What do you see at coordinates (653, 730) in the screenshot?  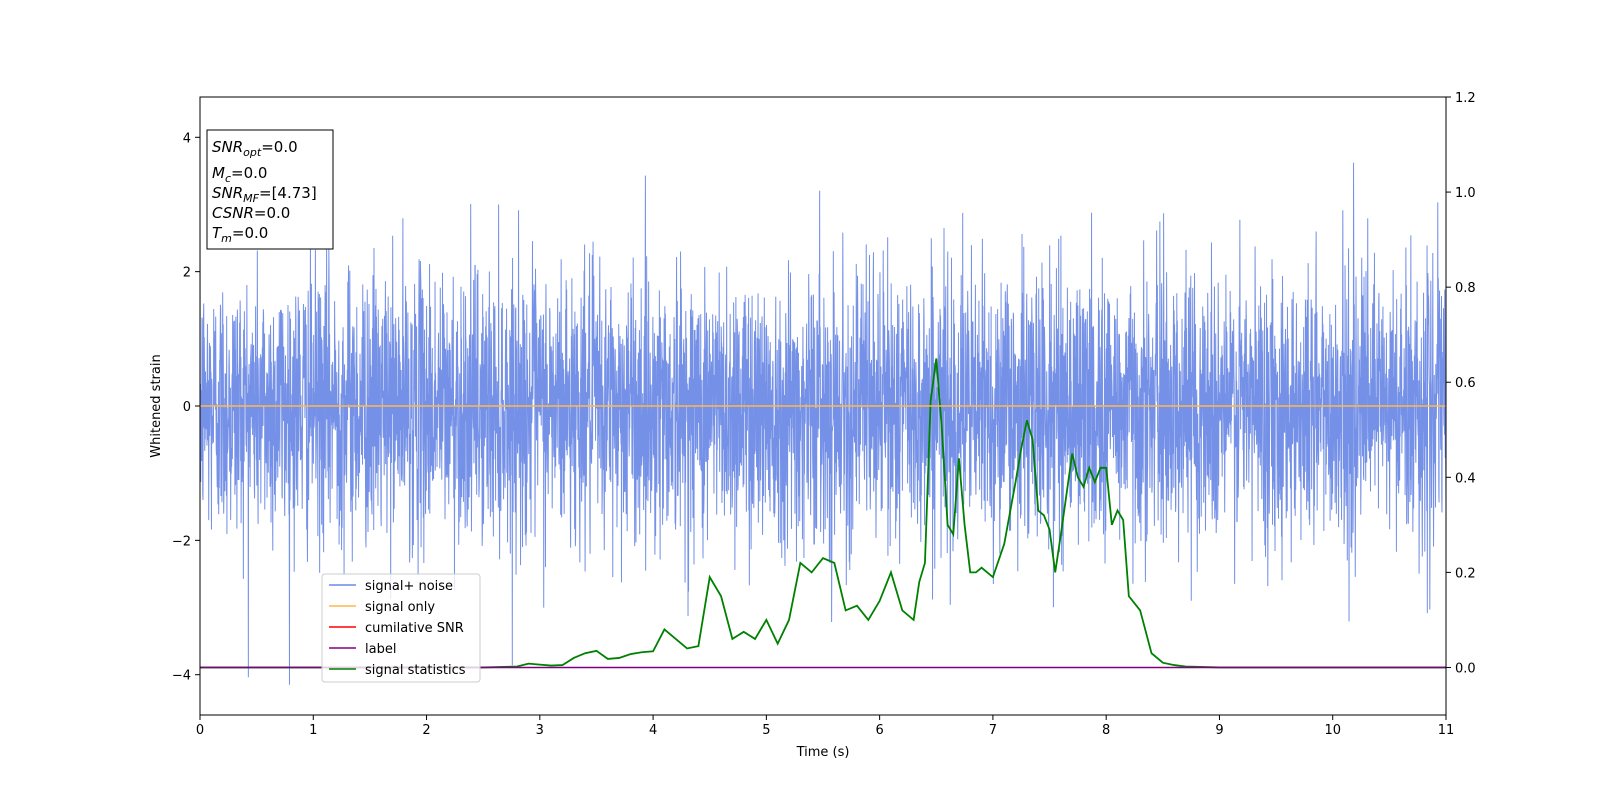 I see `x-tick-label: 4` at bounding box center [653, 730].